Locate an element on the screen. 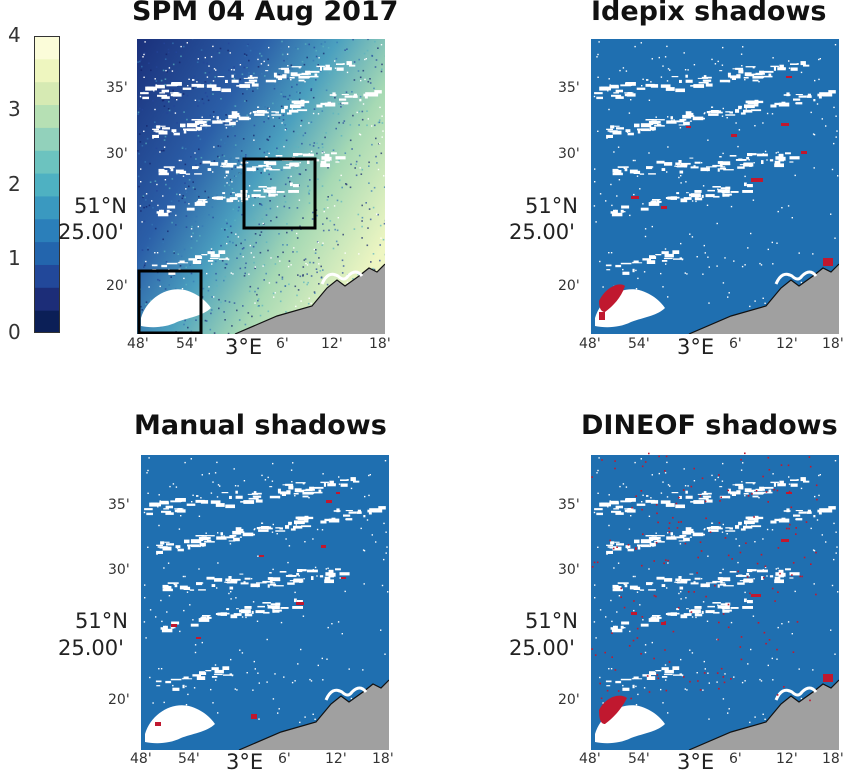  colorbar-gradient is located at coordinates (47, 184).